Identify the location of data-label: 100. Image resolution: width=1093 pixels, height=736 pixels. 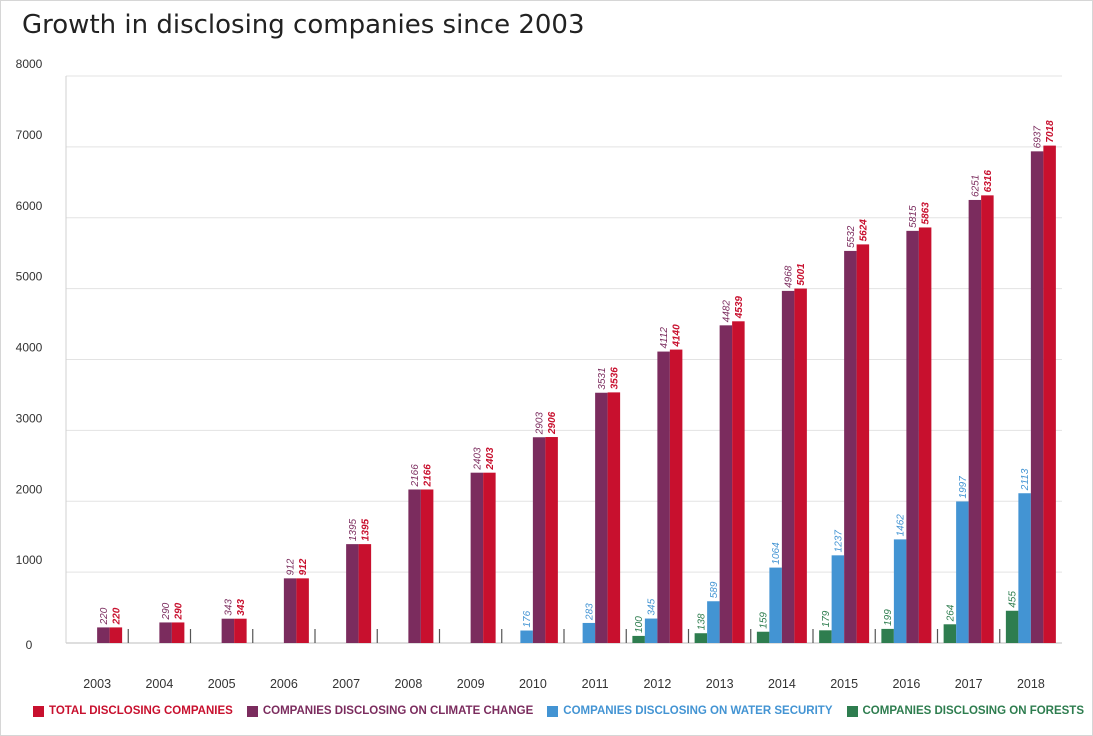
(639, 624).